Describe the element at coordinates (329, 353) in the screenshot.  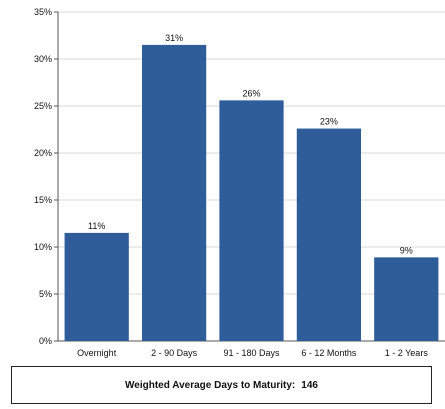
I see `x-tick-label: 6 - 12 Months` at that location.